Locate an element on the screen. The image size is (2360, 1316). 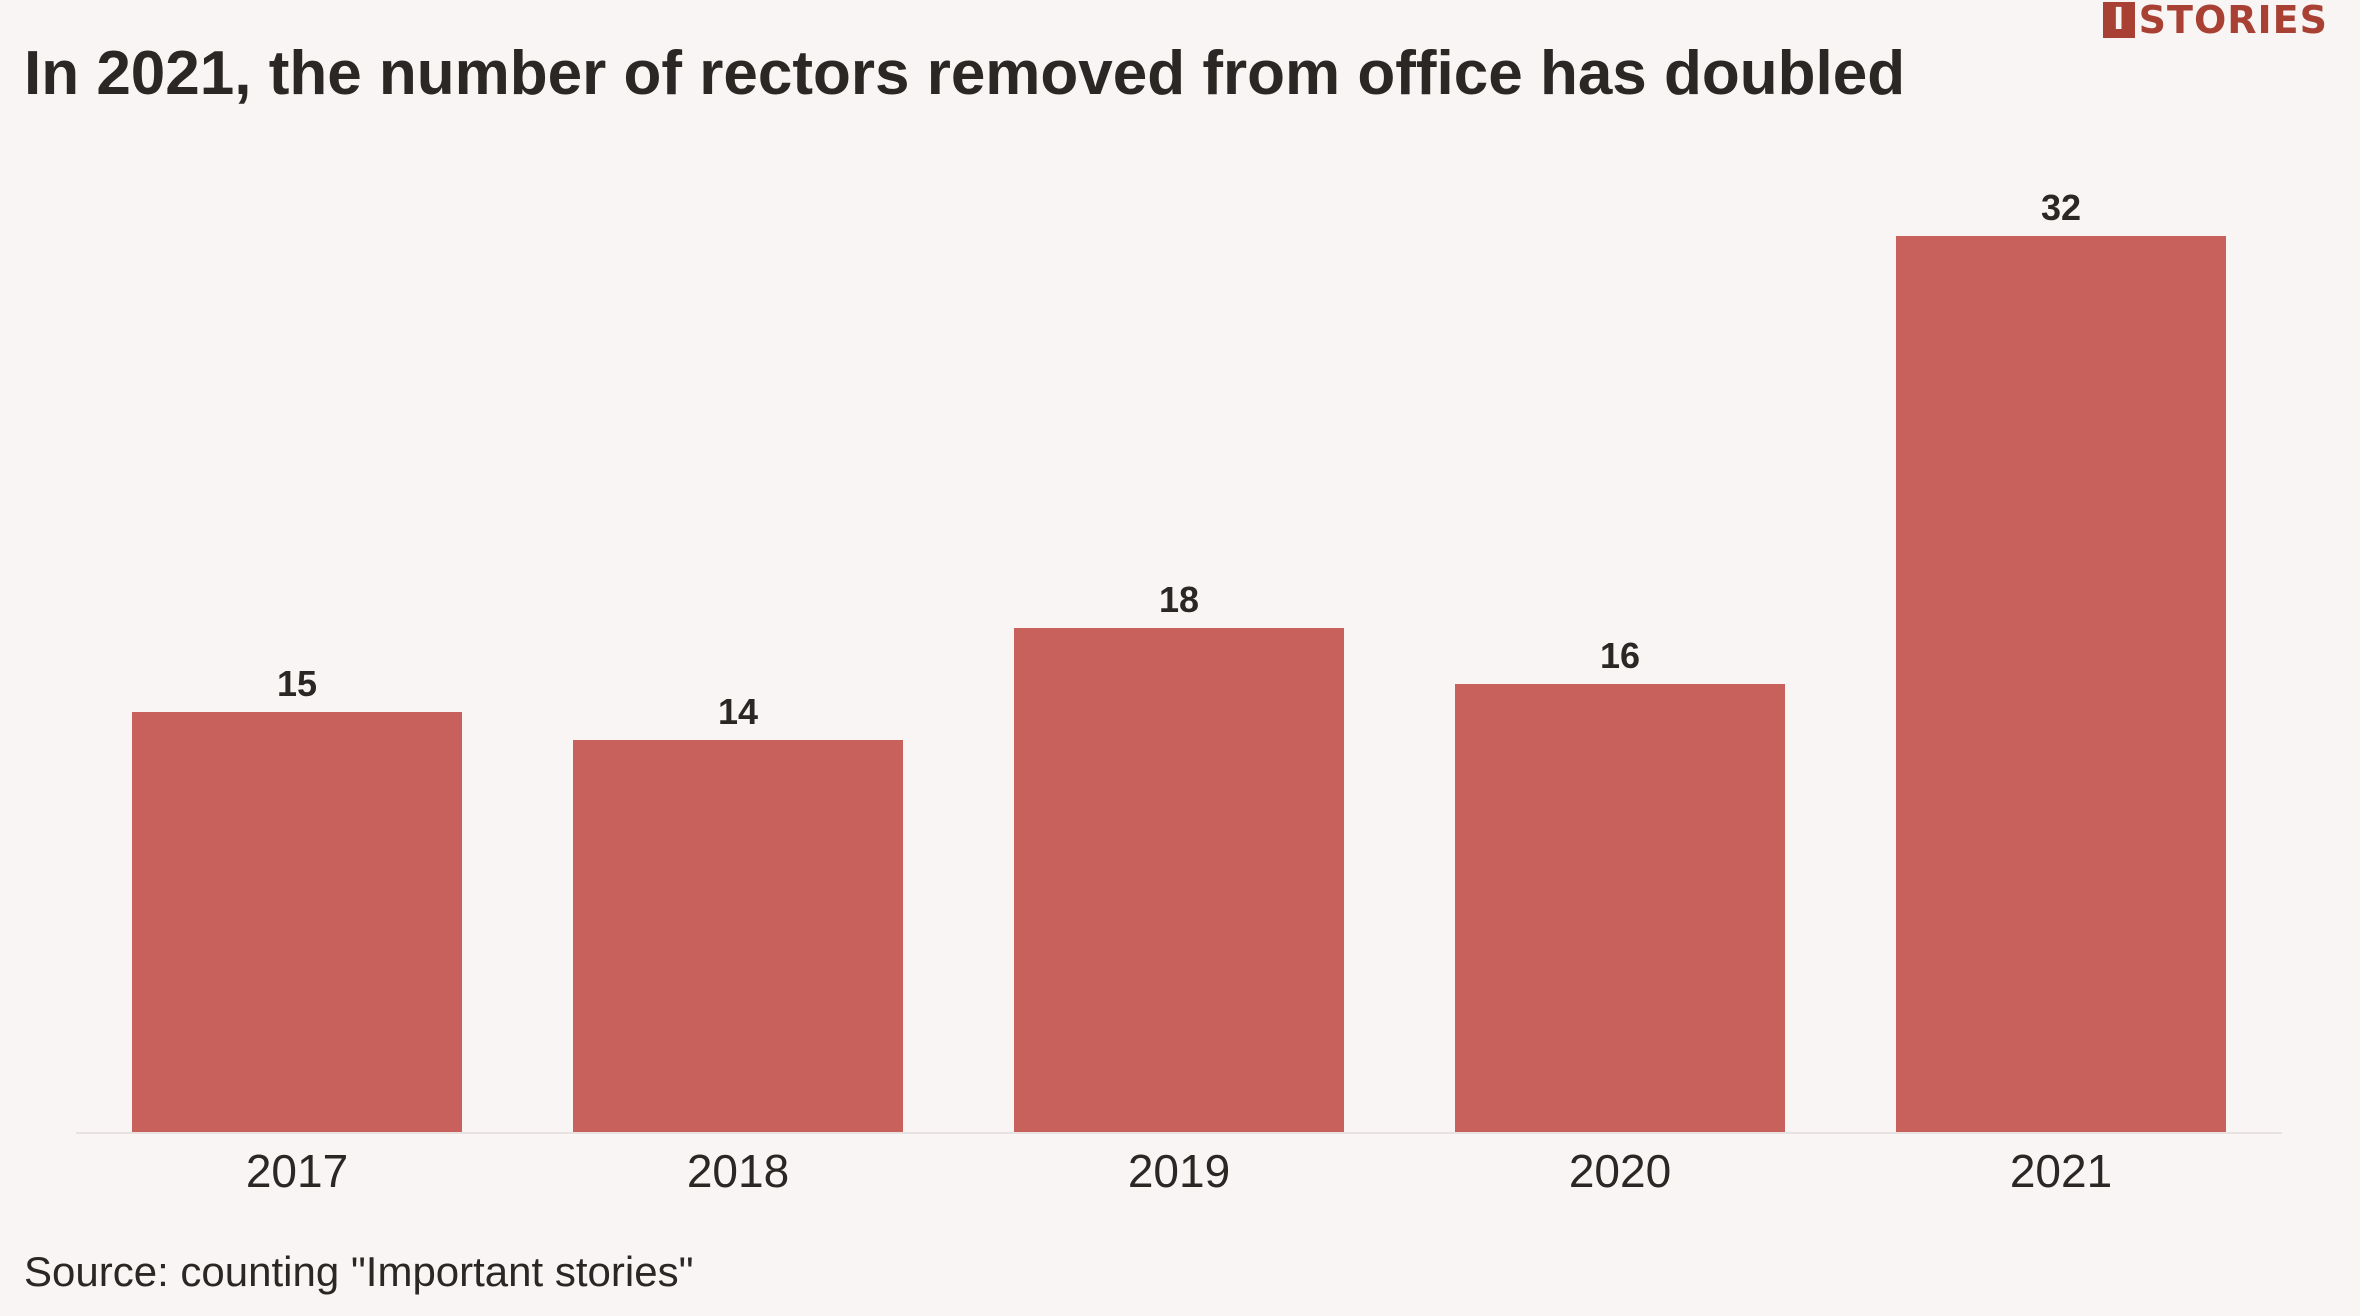
x-tick-label-2021: 2021 is located at coordinates (2061, 1171).